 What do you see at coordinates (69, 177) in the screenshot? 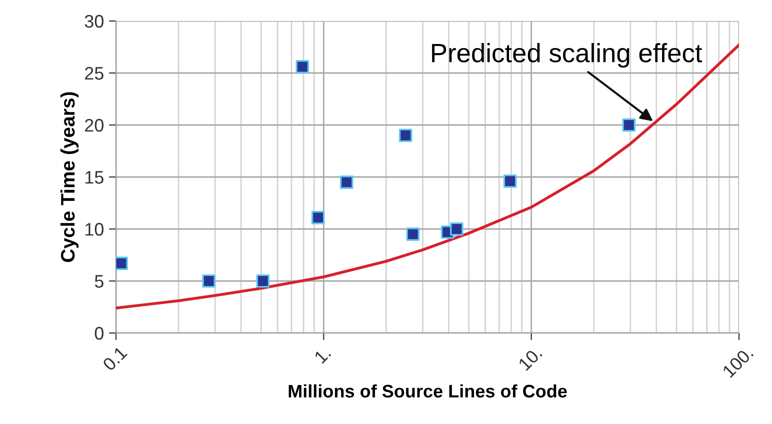
I see `y-axis-title: Cycle Time (years)` at bounding box center [69, 177].